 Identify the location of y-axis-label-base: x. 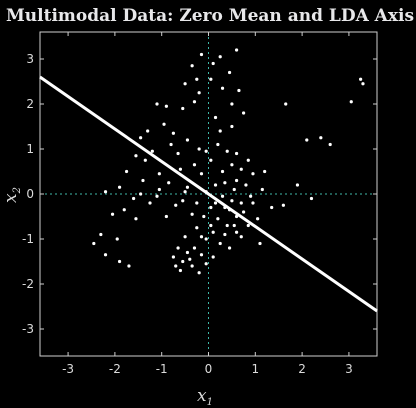
(11, 198).